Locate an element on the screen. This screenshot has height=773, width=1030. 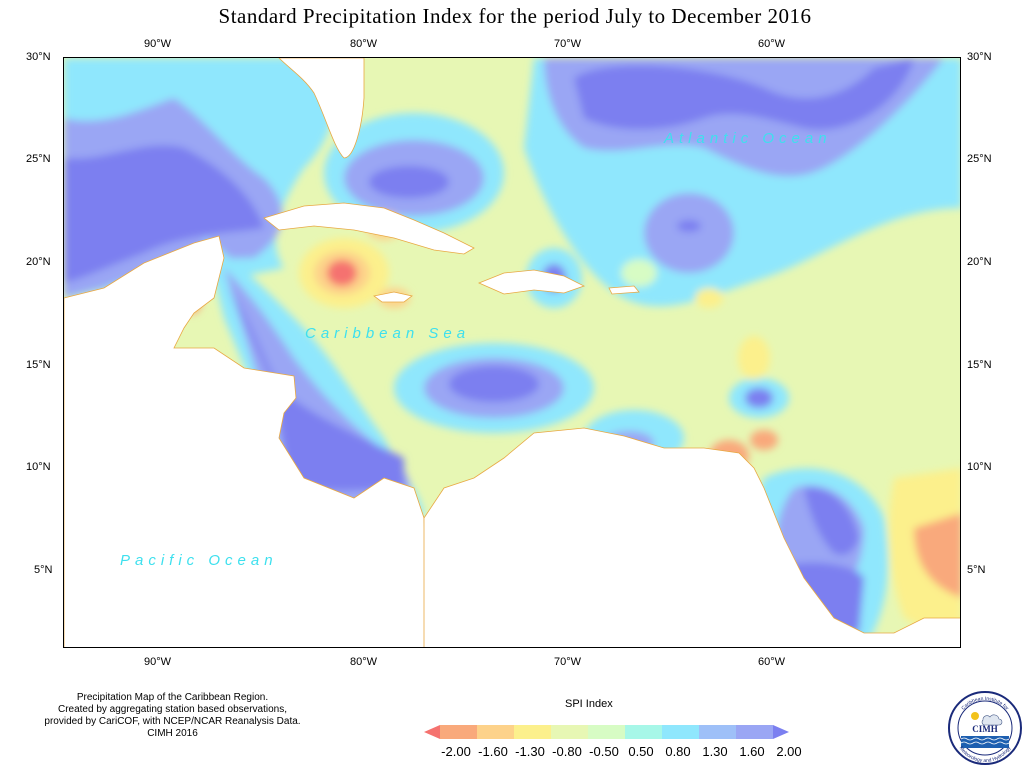
logo-name: CIMH is located at coordinates (985, 729).